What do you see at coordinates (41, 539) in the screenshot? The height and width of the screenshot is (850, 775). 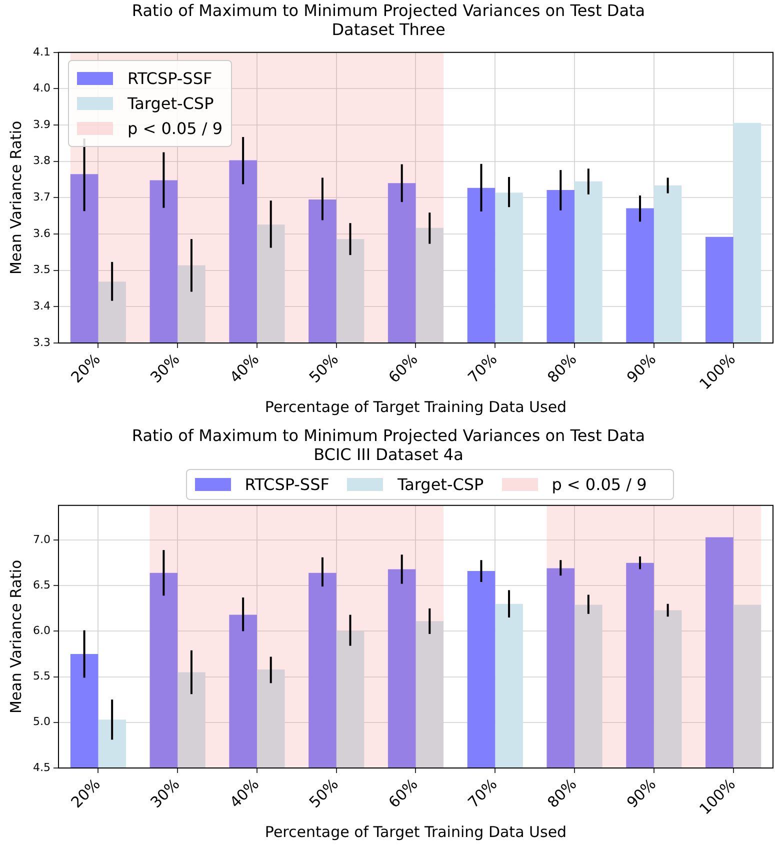 I see `y-tick-label: 7.0` at bounding box center [41, 539].